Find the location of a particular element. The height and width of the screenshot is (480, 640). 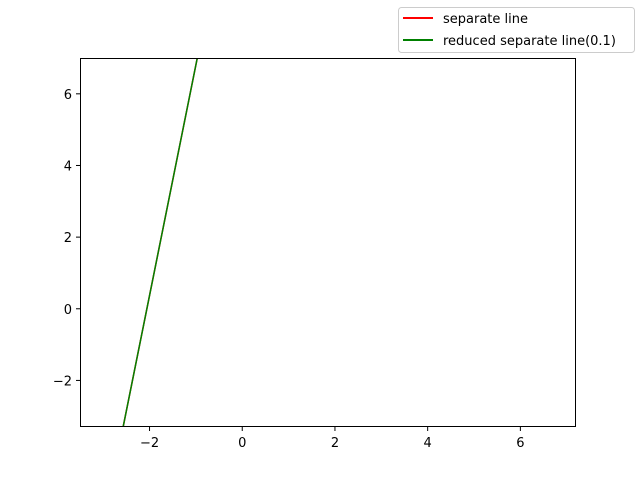

y-tick-label: 0 is located at coordinates (68, 310).